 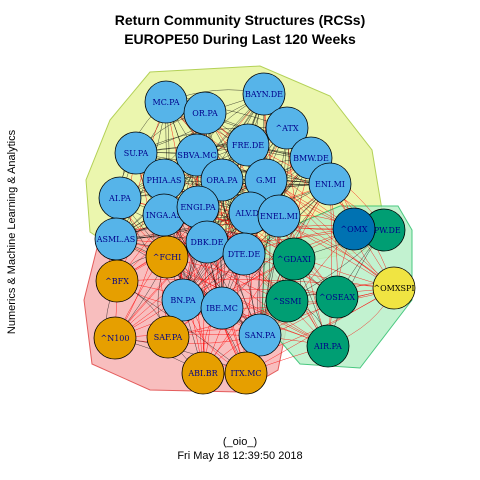 I want to click on edge-ENI.MI-ABI.BR, so click(x=266, y=278).